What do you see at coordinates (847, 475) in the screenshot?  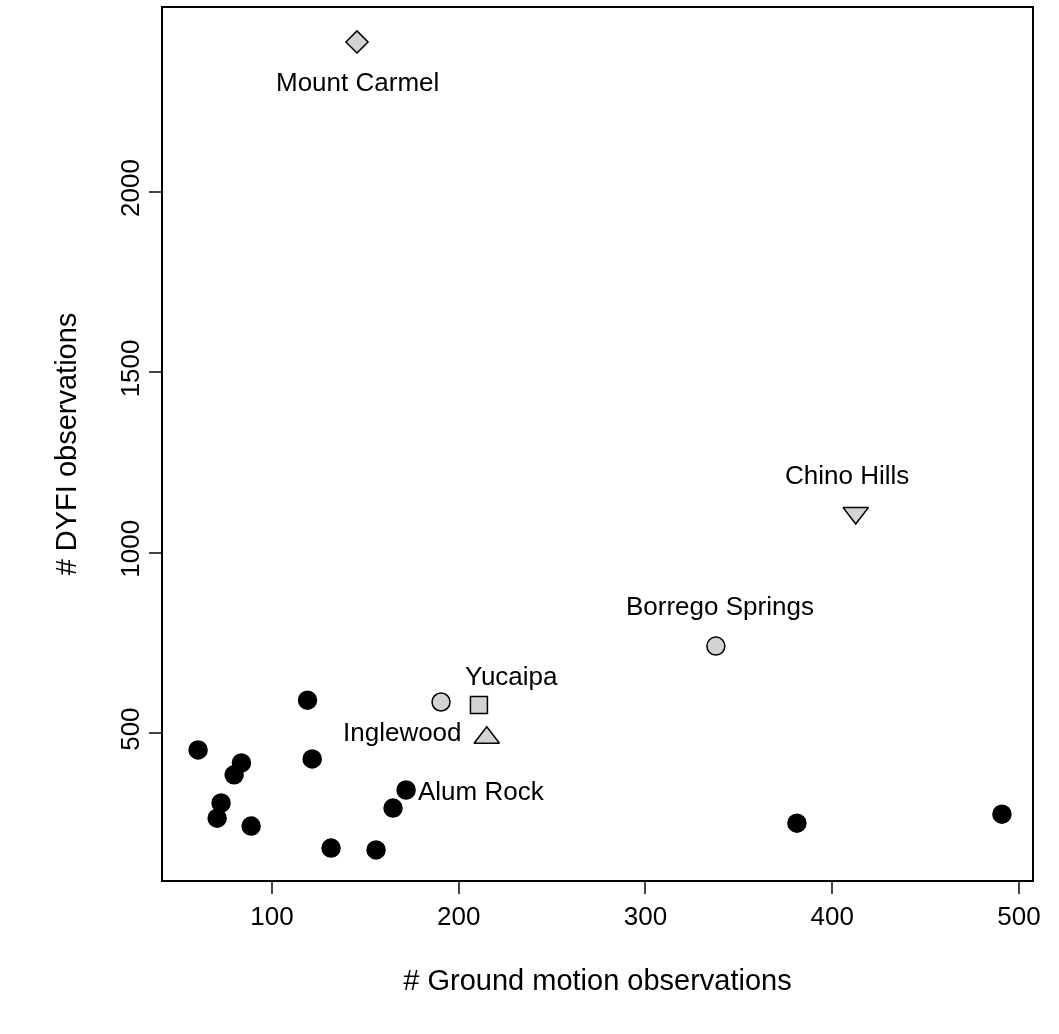 I see `annotation: Chino Hills` at bounding box center [847, 475].